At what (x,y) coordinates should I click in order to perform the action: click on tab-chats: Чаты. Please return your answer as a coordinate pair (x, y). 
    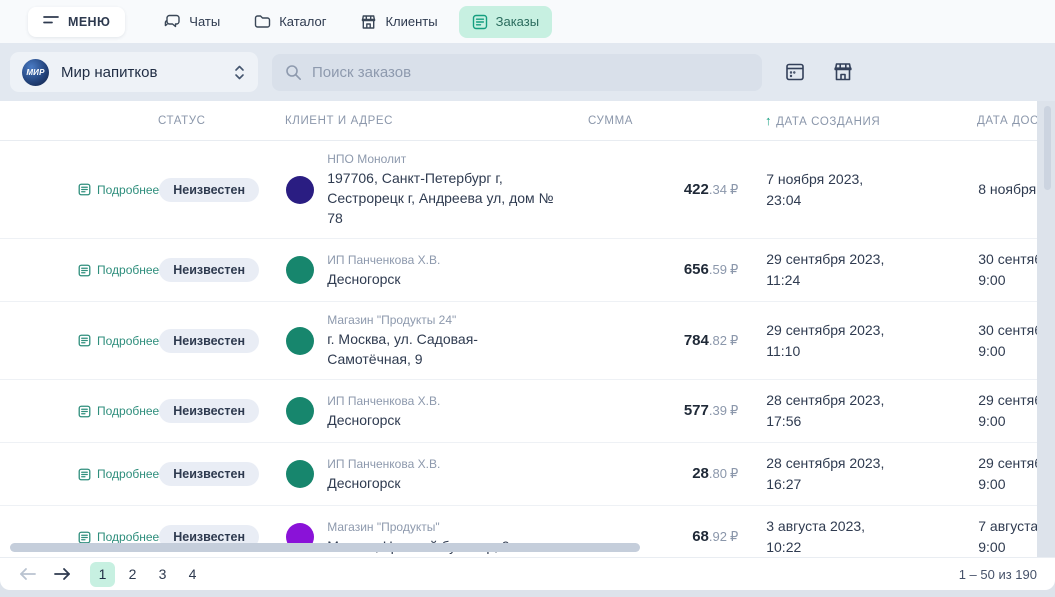
    Looking at the image, I should click on (192, 22).